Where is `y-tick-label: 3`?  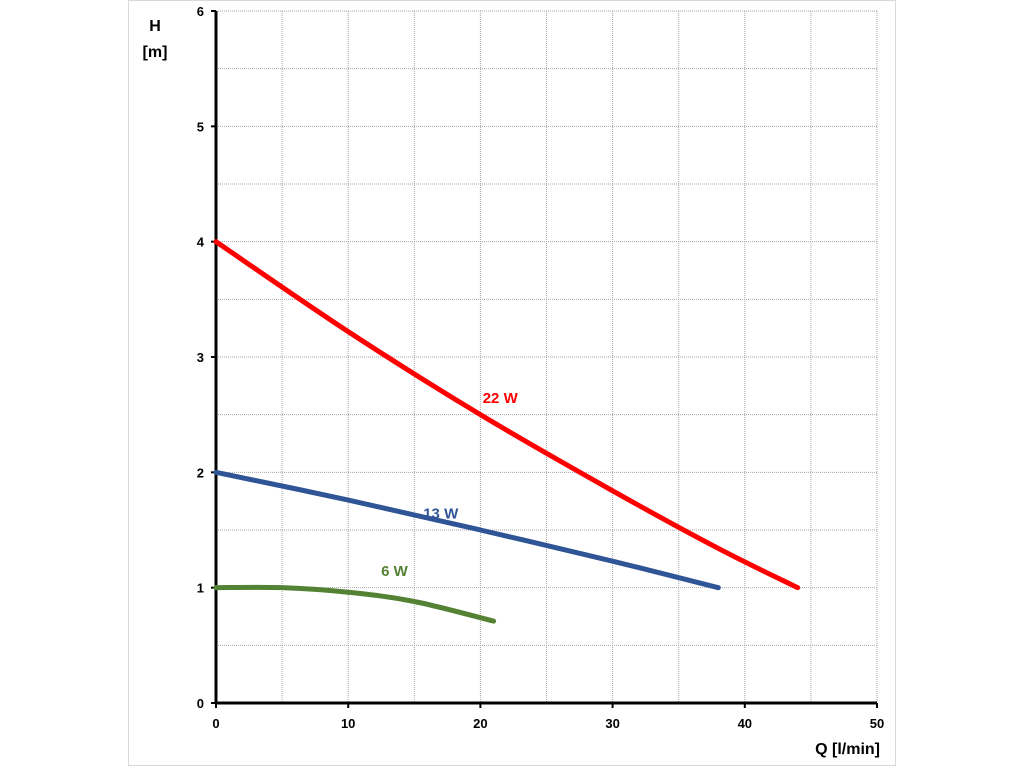
y-tick-label: 3 is located at coordinates (200, 357).